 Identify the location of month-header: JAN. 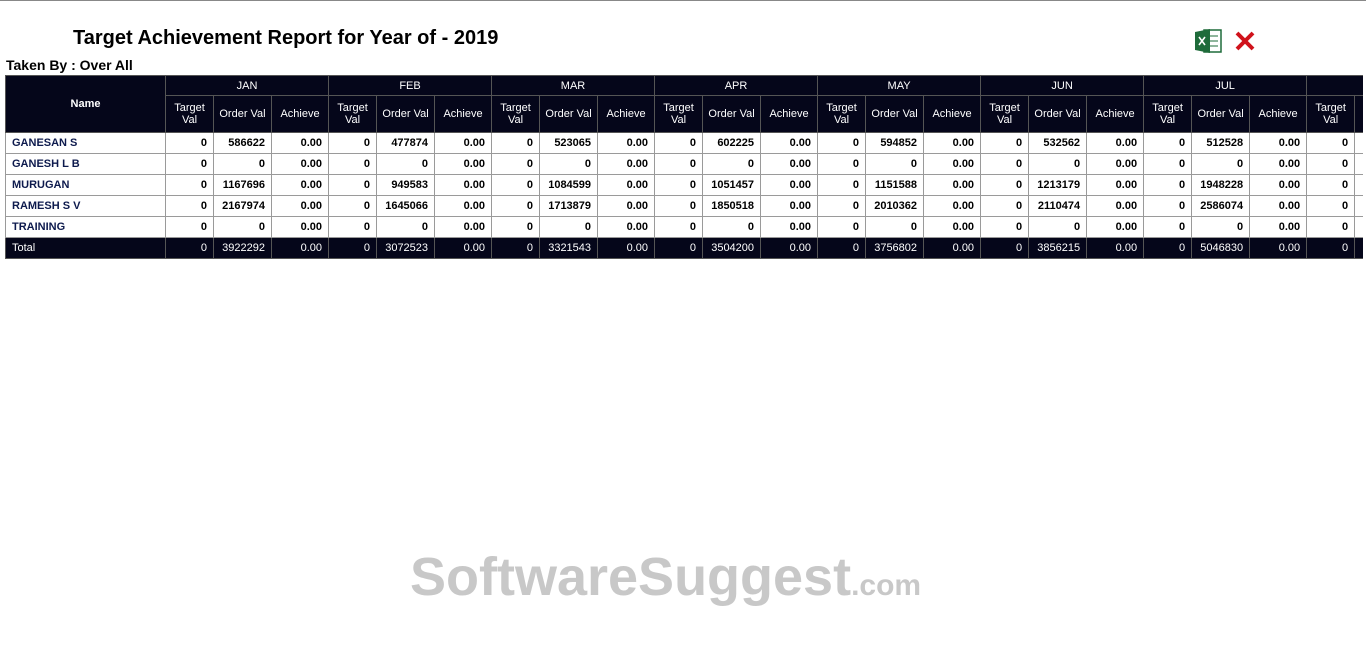
(247, 85).